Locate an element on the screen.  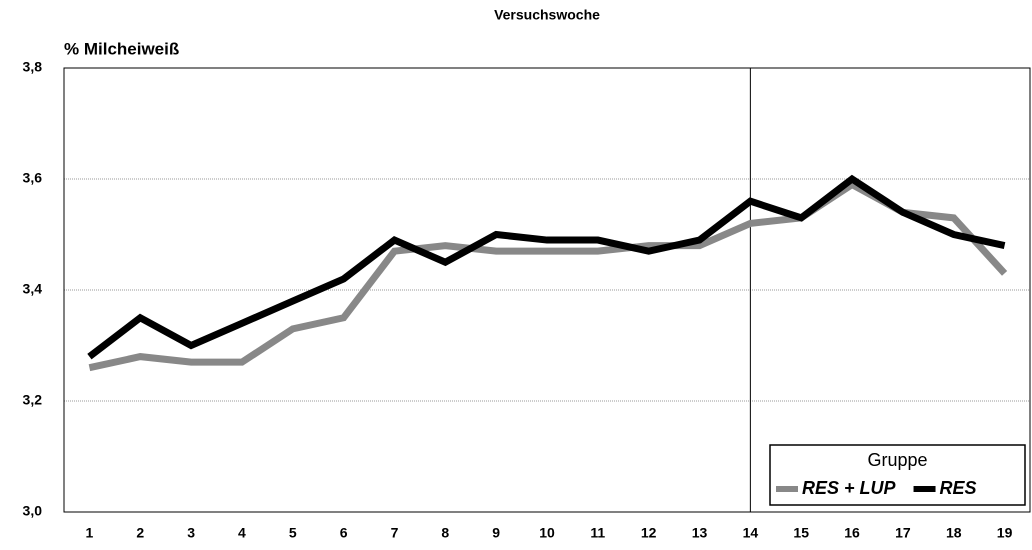
x-tick-label: 14 is located at coordinates (751, 533).